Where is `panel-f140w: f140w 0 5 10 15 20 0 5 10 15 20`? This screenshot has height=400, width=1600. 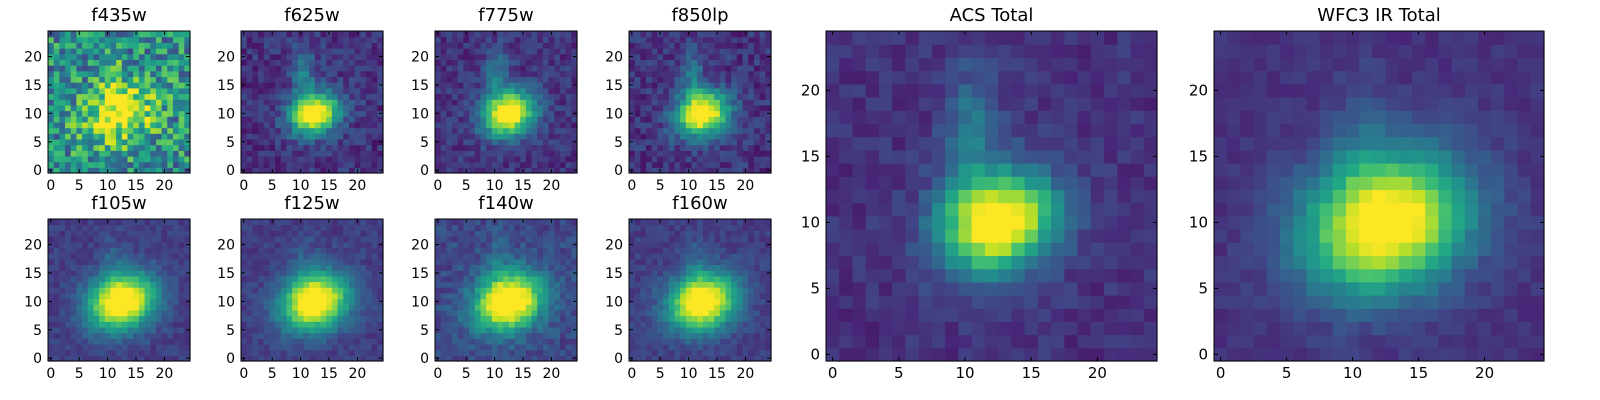
panel-f140w: f140w 0 5 10 15 20 0 5 10 15 20 is located at coordinates (494, 287).